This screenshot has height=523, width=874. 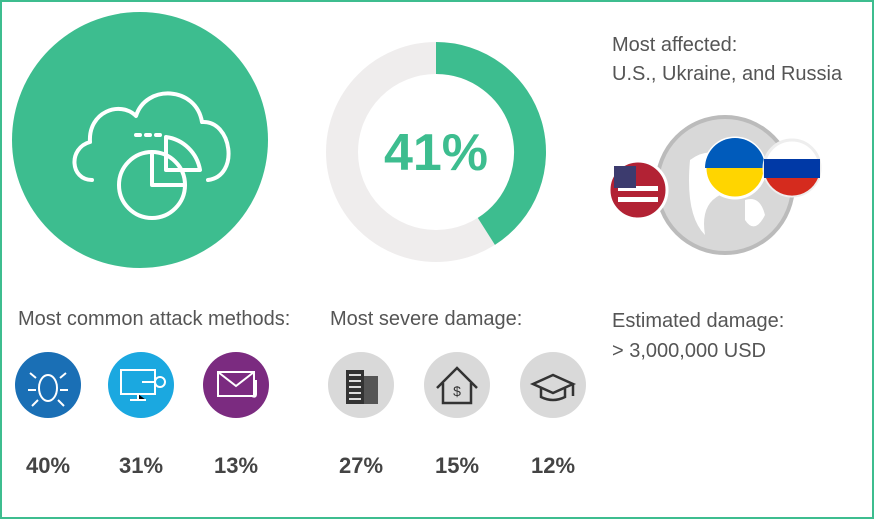 I want to click on percent-label: 40%, so click(x=48, y=465).